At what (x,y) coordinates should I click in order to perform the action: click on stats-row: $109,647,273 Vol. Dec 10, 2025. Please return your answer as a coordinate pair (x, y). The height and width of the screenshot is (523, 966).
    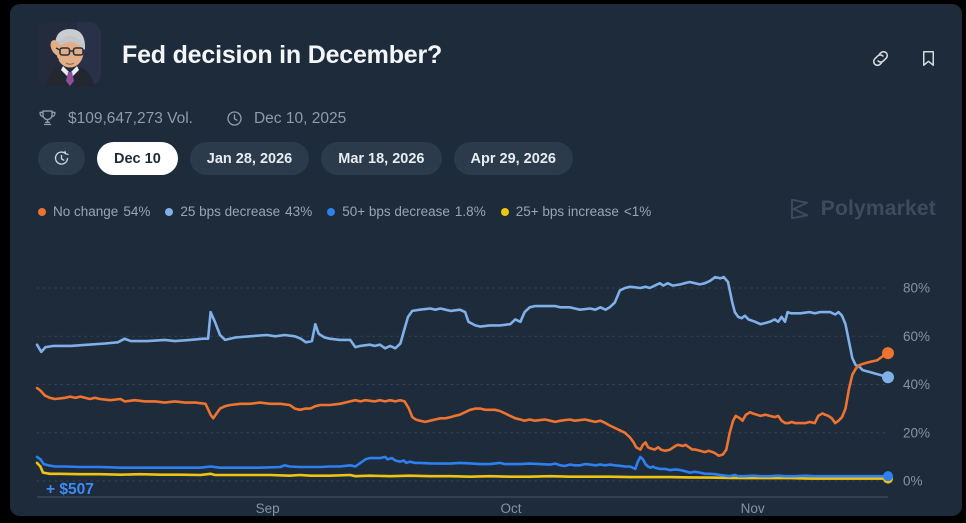
    Looking at the image, I should click on (191, 118).